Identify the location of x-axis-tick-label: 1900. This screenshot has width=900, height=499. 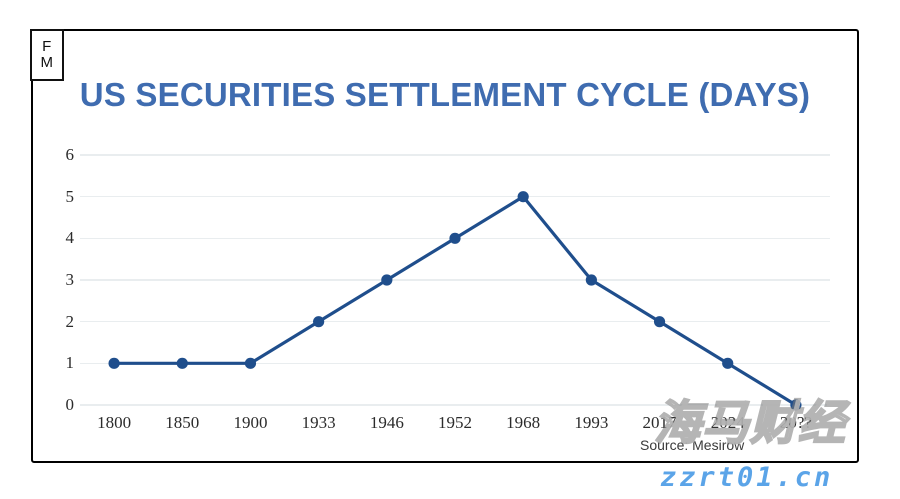
(250, 422).